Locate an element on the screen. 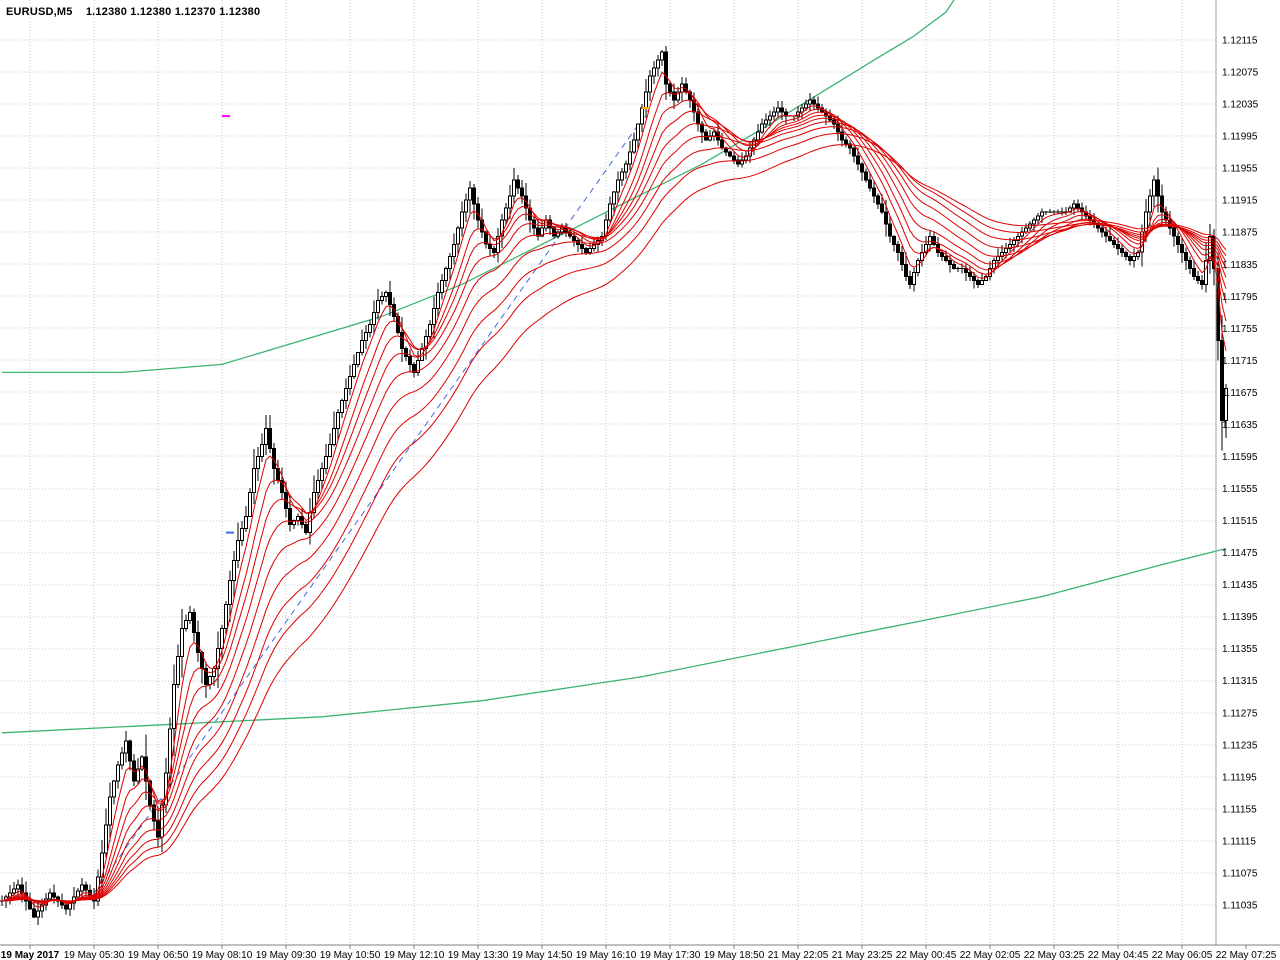 The height and width of the screenshot is (960, 1280). svg-text: 1.11435 is located at coordinates (1240, 585).